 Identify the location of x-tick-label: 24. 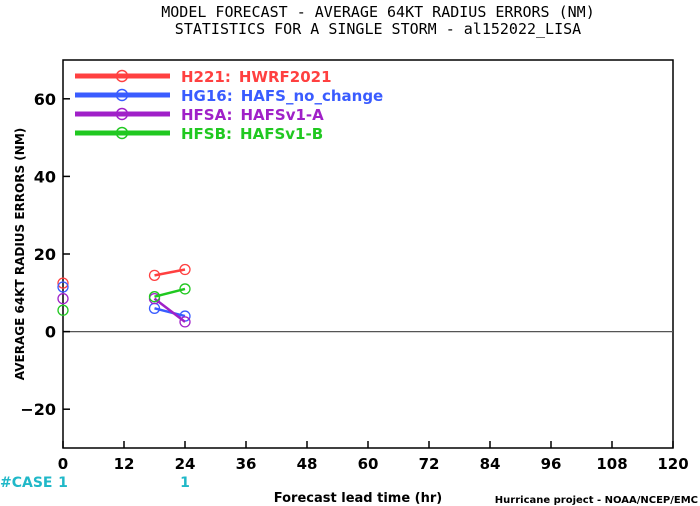
(185, 464).